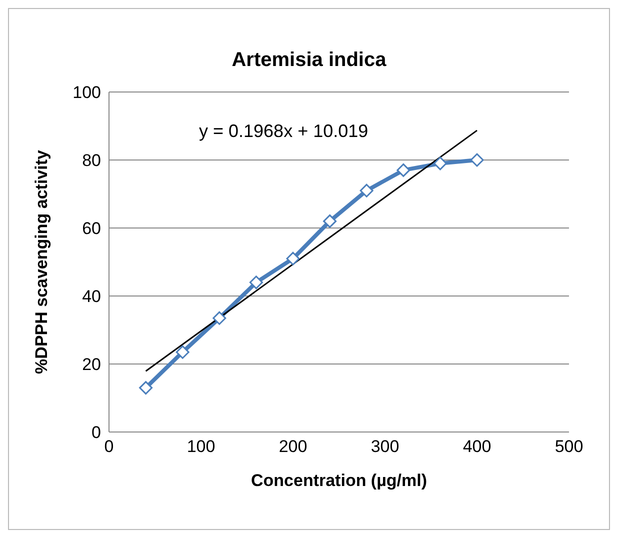 This screenshot has height=540, width=620. Describe the element at coordinates (385, 446) in the screenshot. I see `x-tick-label: 300` at that location.